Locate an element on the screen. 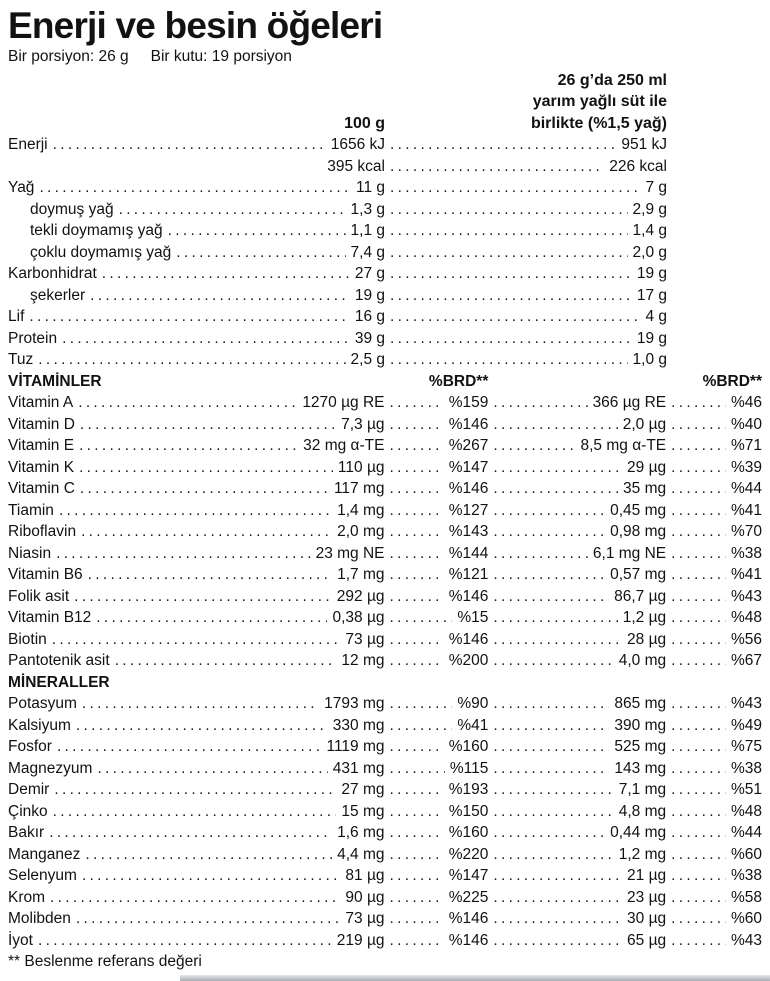 The width and height of the screenshot is (770, 981). cell-milk-group: 19 g is located at coordinates (526, 339).